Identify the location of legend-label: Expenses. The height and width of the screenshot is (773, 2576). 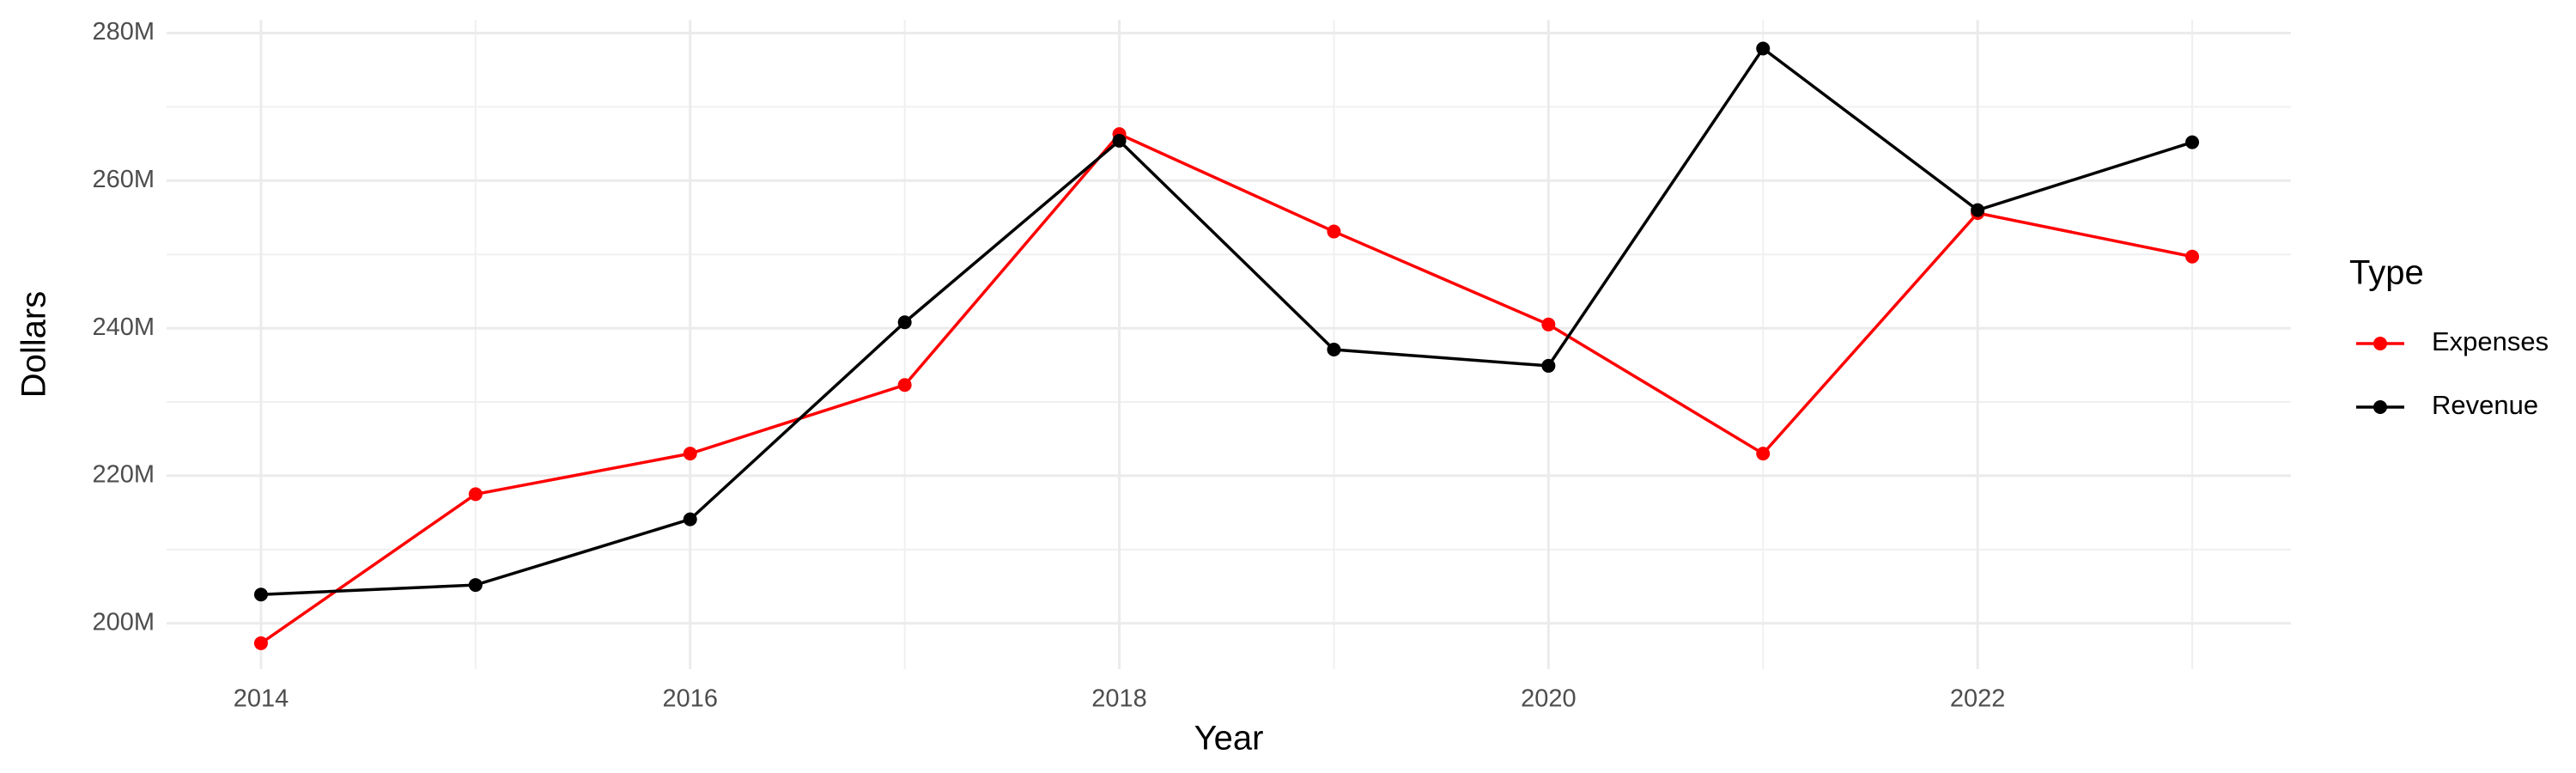
(2490, 341).